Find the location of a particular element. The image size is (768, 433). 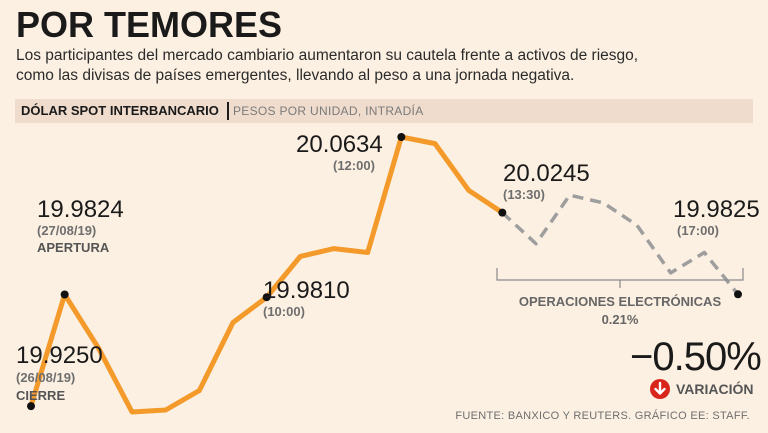

change-label: VARIACIÓN is located at coordinates (715, 389).